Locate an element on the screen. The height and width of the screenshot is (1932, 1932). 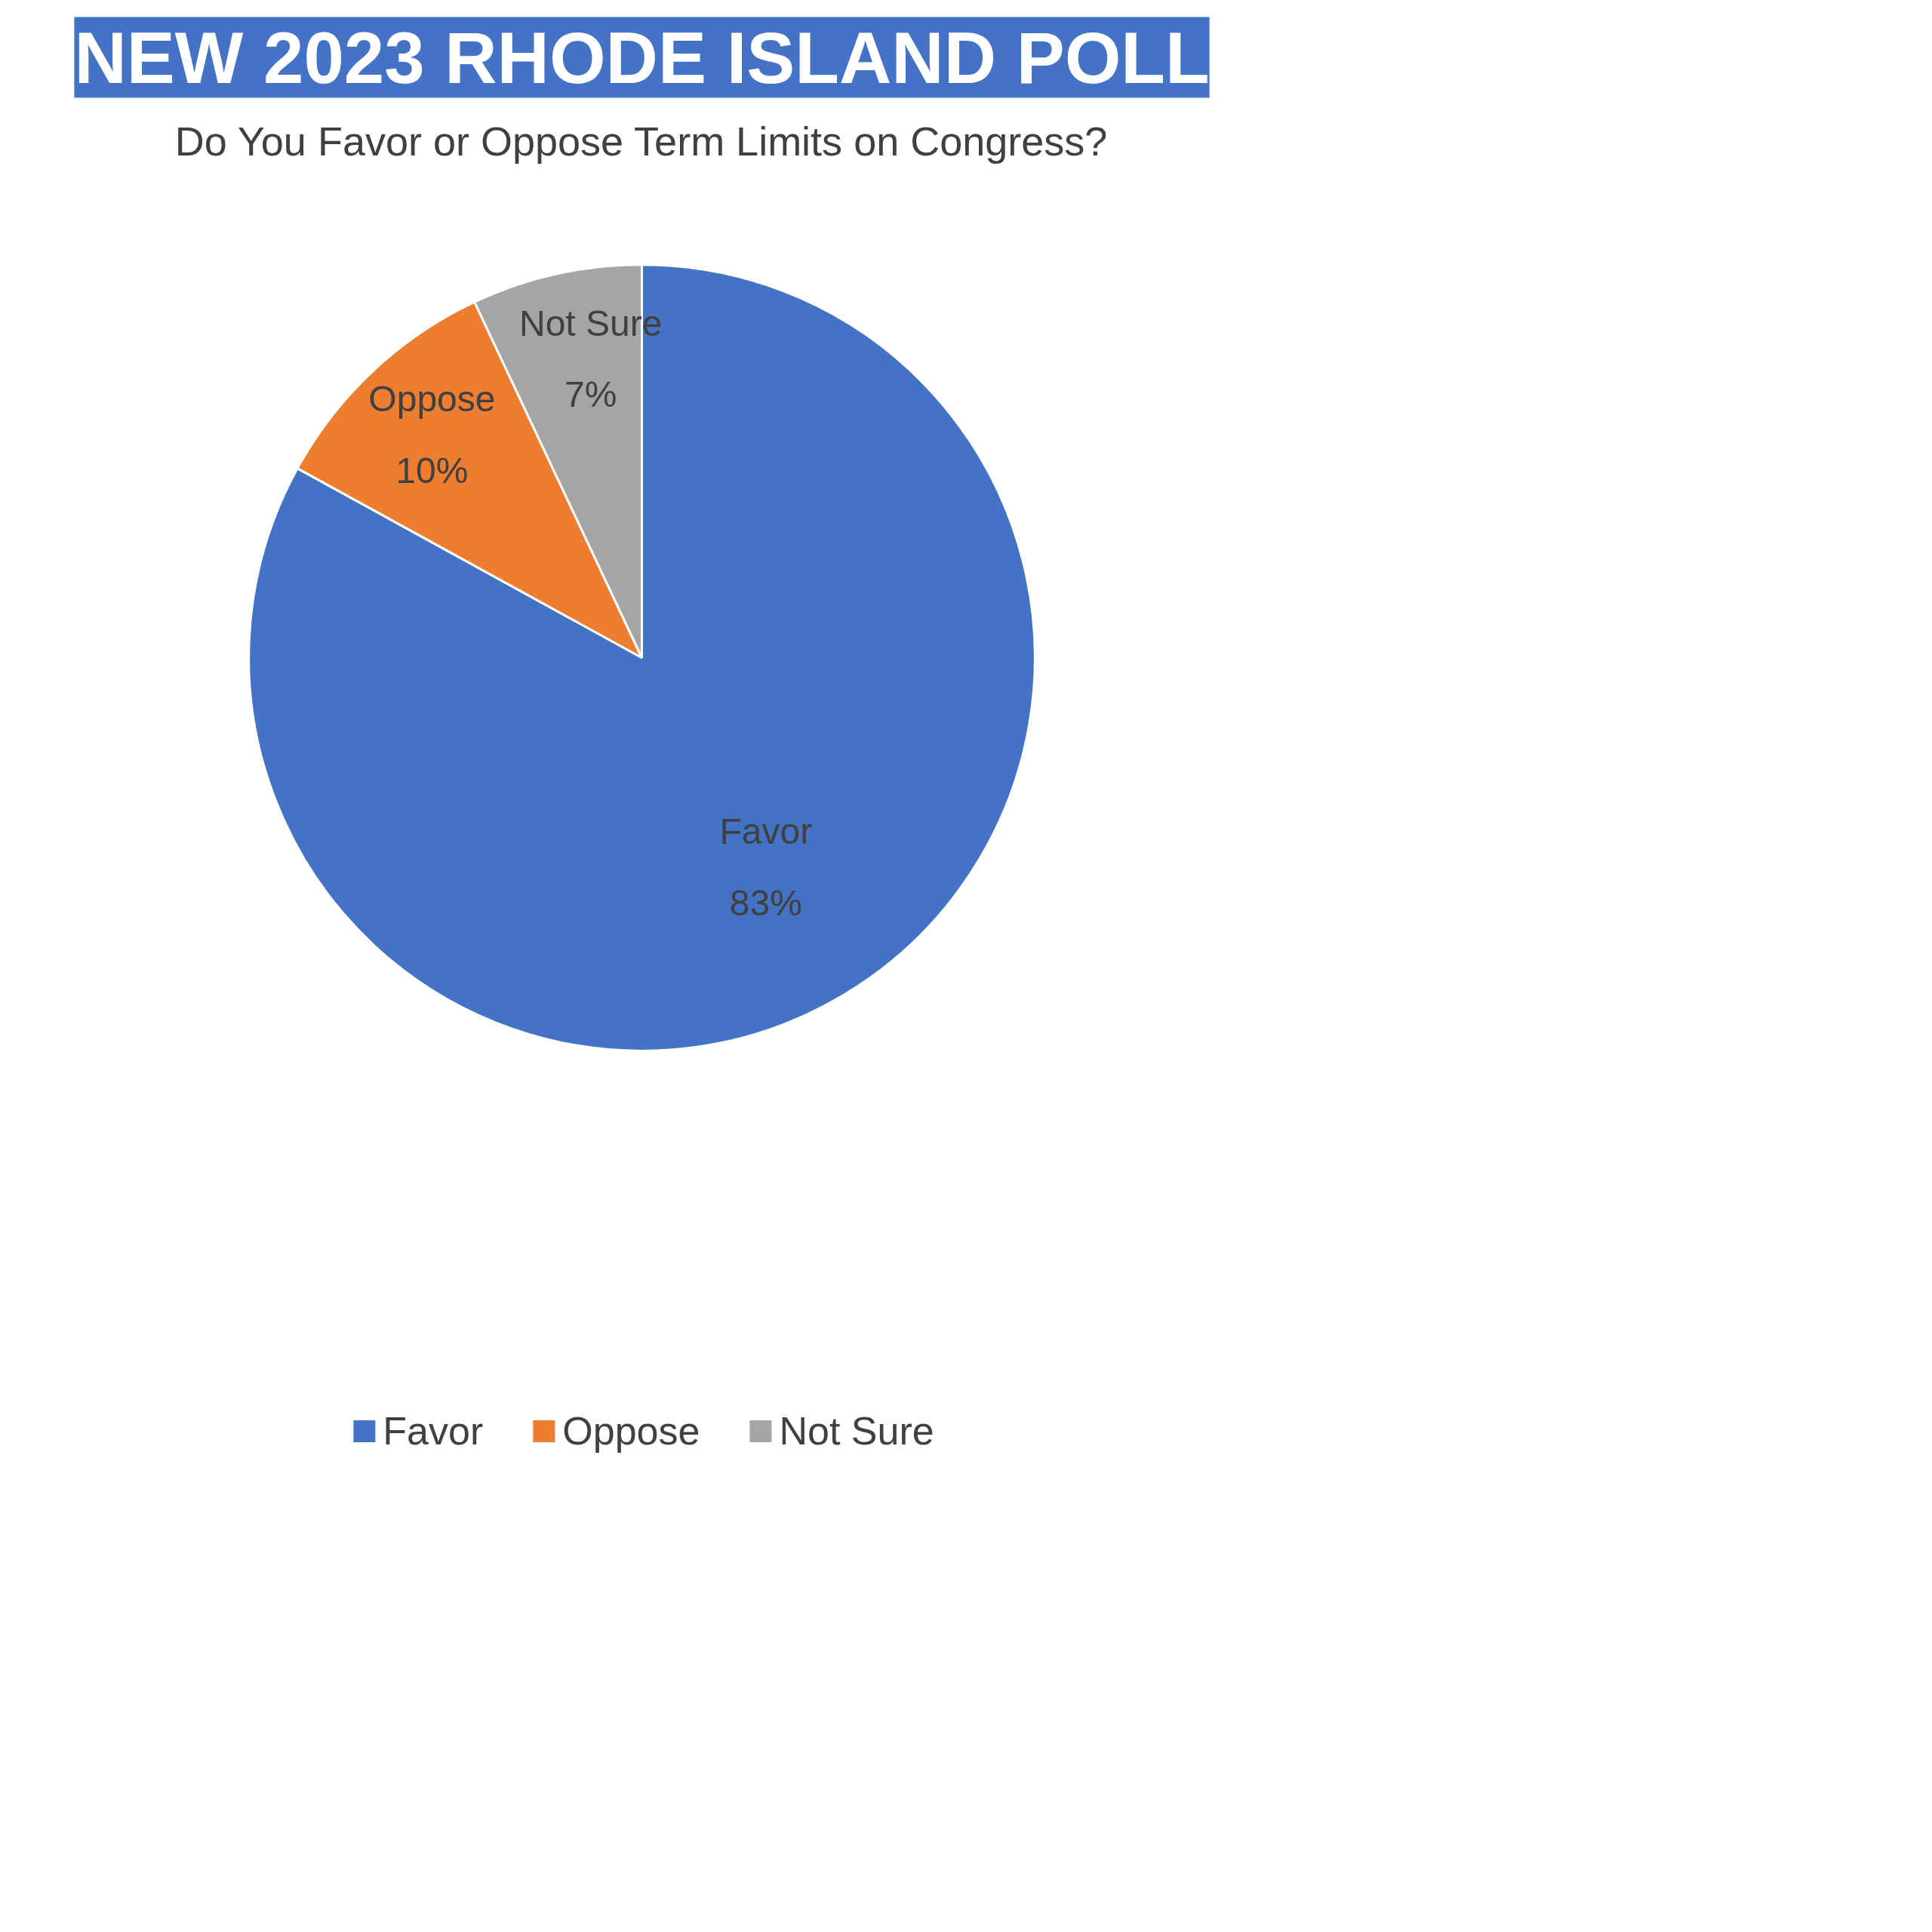
legend-label: Not Sure is located at coordinates (856, 1431).